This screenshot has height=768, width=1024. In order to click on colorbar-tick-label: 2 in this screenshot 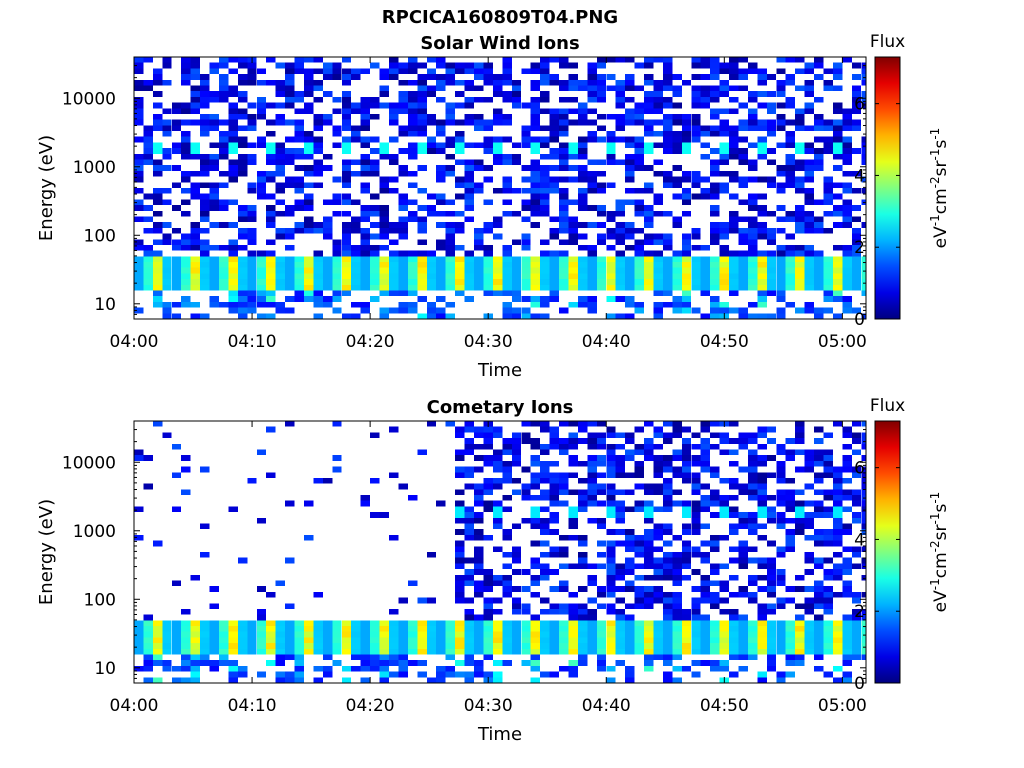, I will do `click(859, 612)`.